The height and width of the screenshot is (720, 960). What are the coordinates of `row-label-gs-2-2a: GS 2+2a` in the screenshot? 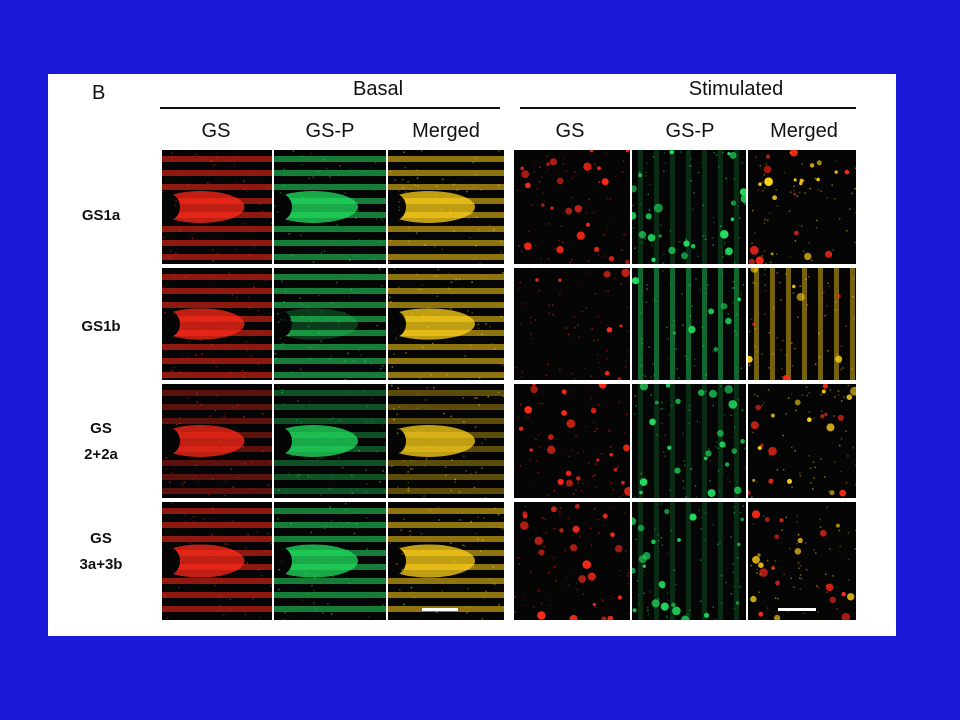 It's located at (101, 442).